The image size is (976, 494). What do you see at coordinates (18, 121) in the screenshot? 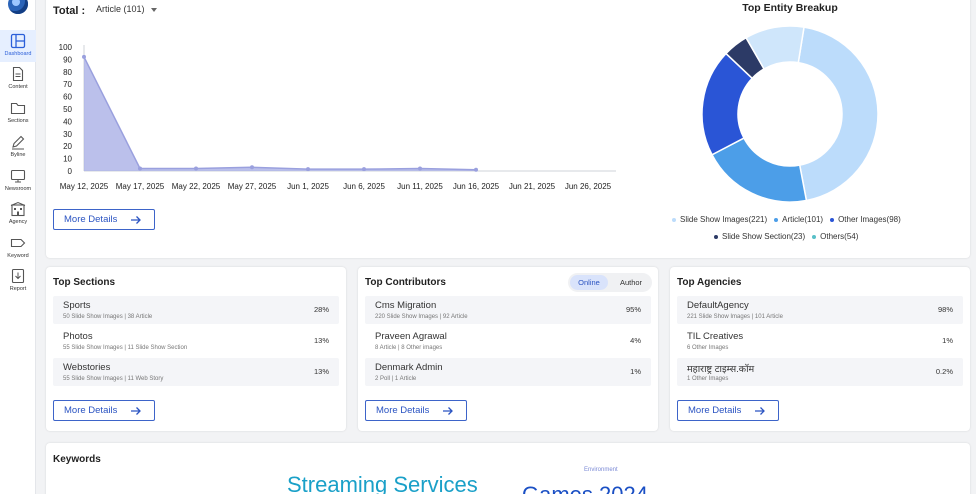
I see `sidebar-item-label: Sections` at bounding box center [18, 121].